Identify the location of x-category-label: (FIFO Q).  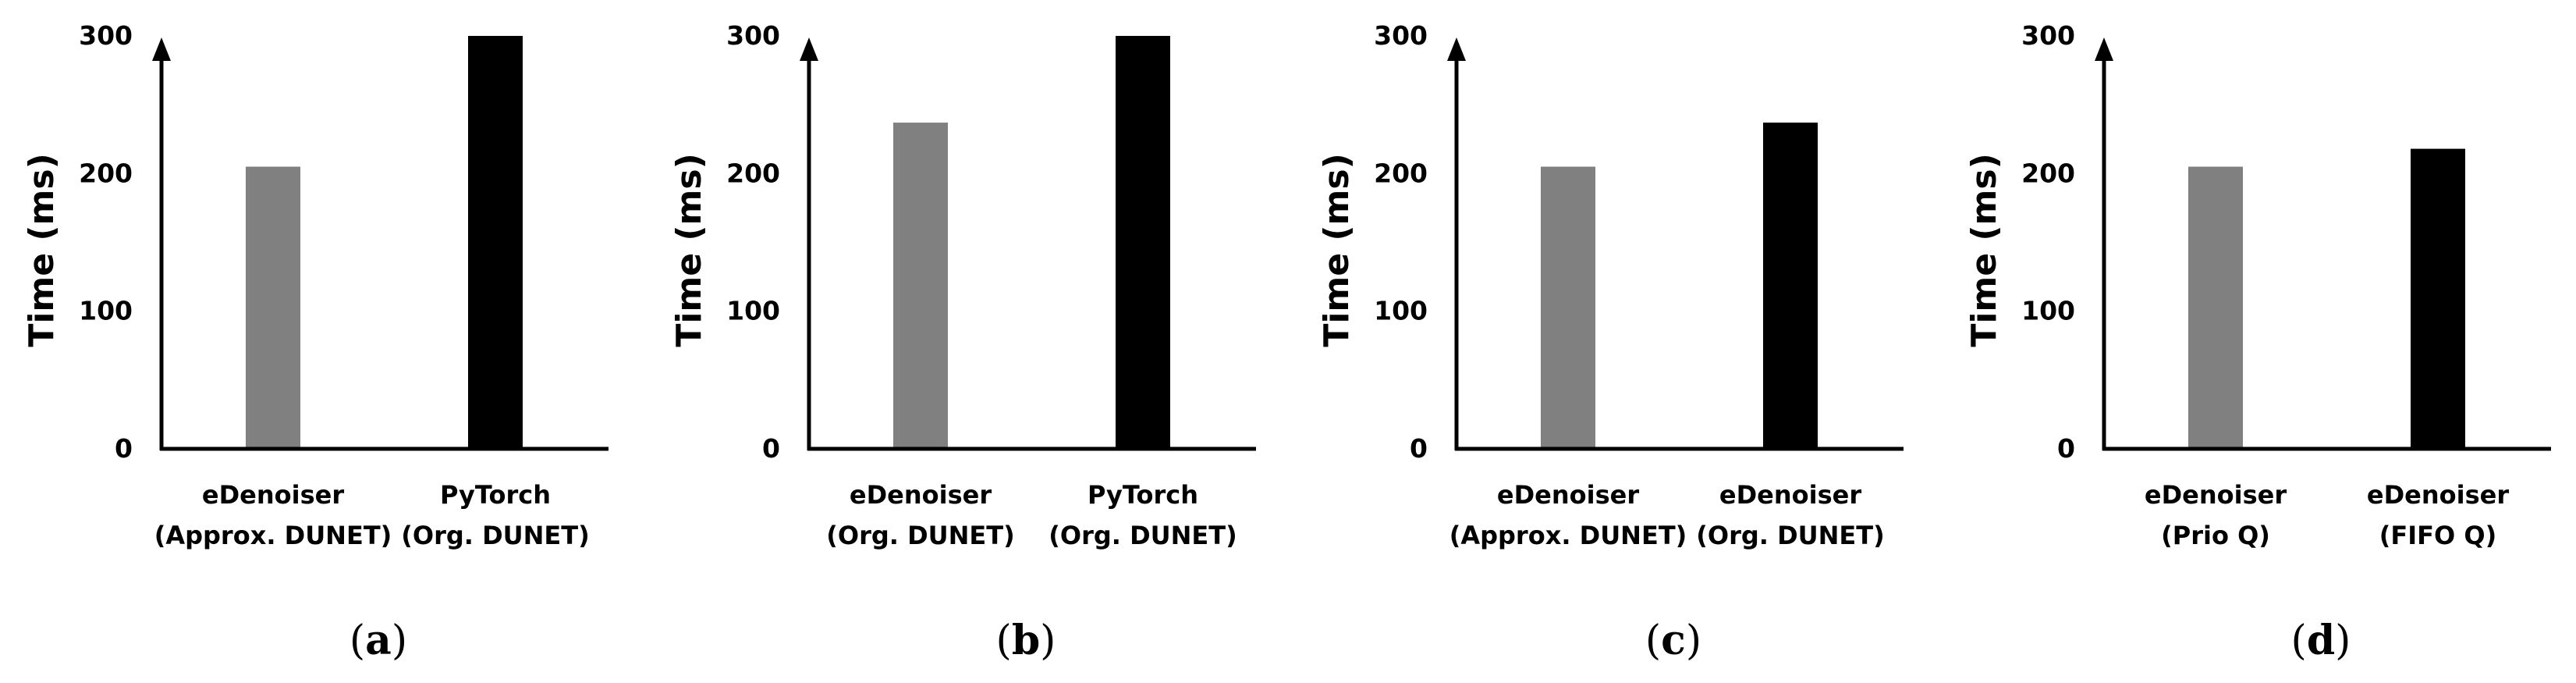
(2437, 535).